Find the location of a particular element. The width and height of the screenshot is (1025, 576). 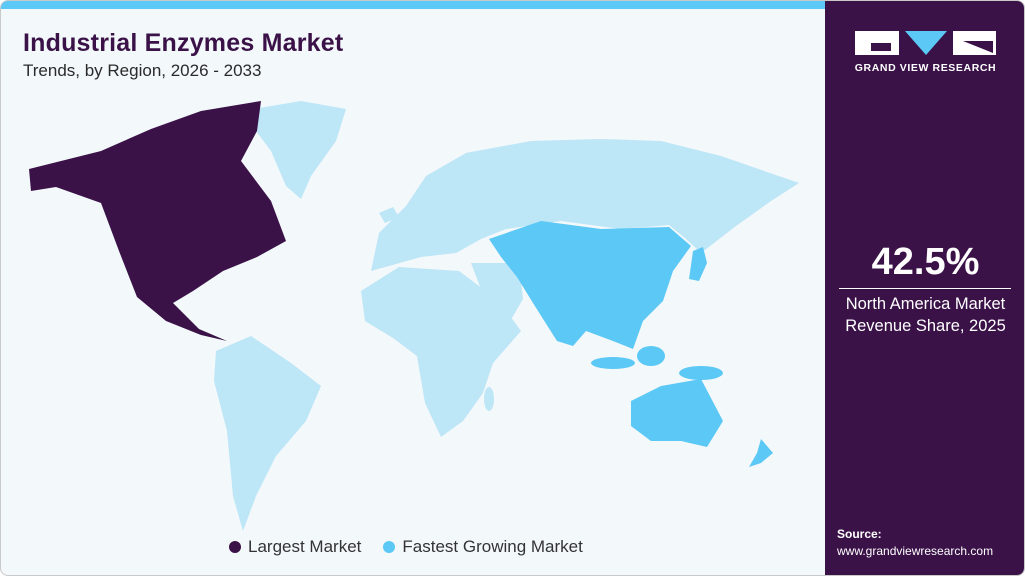

legend-label-largest: Largest Market is located at coordinates (305, 546).